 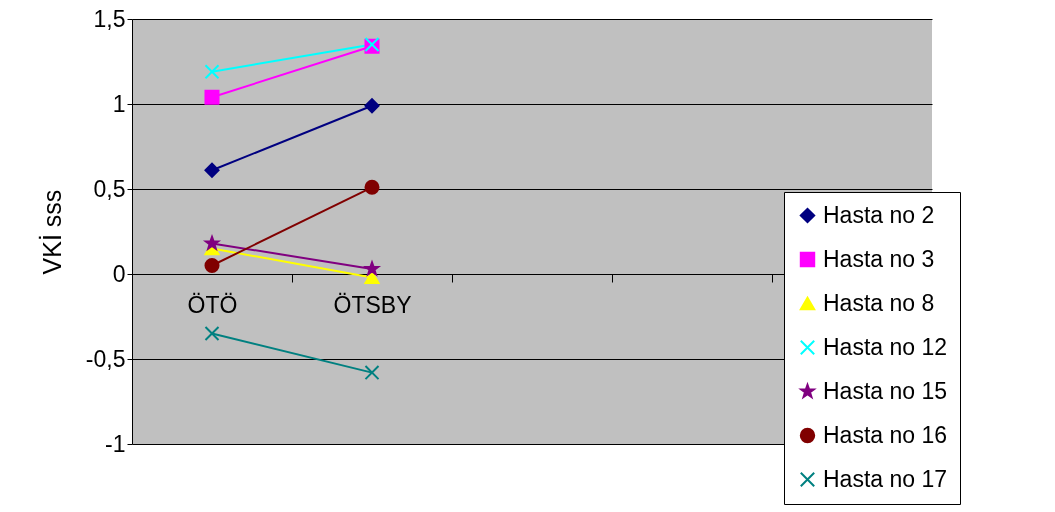 What do you see at coordinates (105, 358) in the screenshot?
I see `y-tick-label: -0,5` at bounding box center [105, 358].